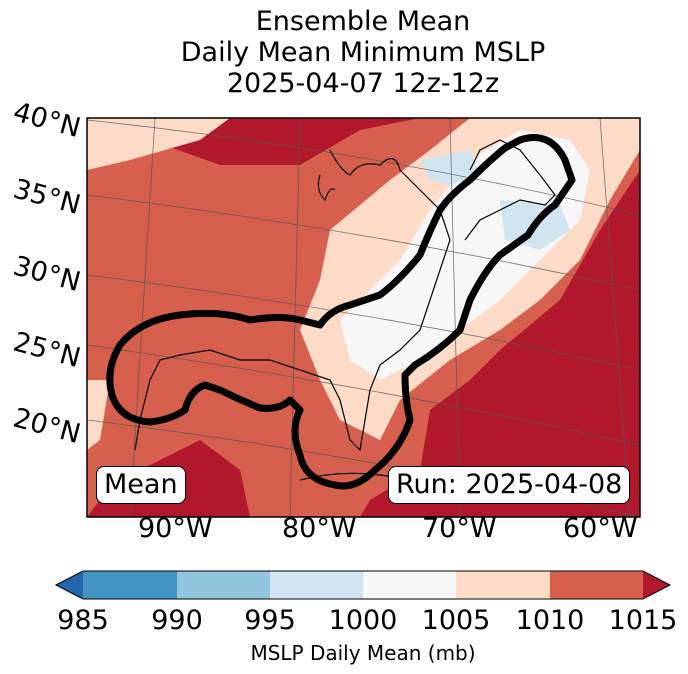 This screenshot has height=674, width=688. What do you see at coordinates (158, 144) in the screenshot?
I see `pressure-band-top-left` at bounding box center [158, 144].